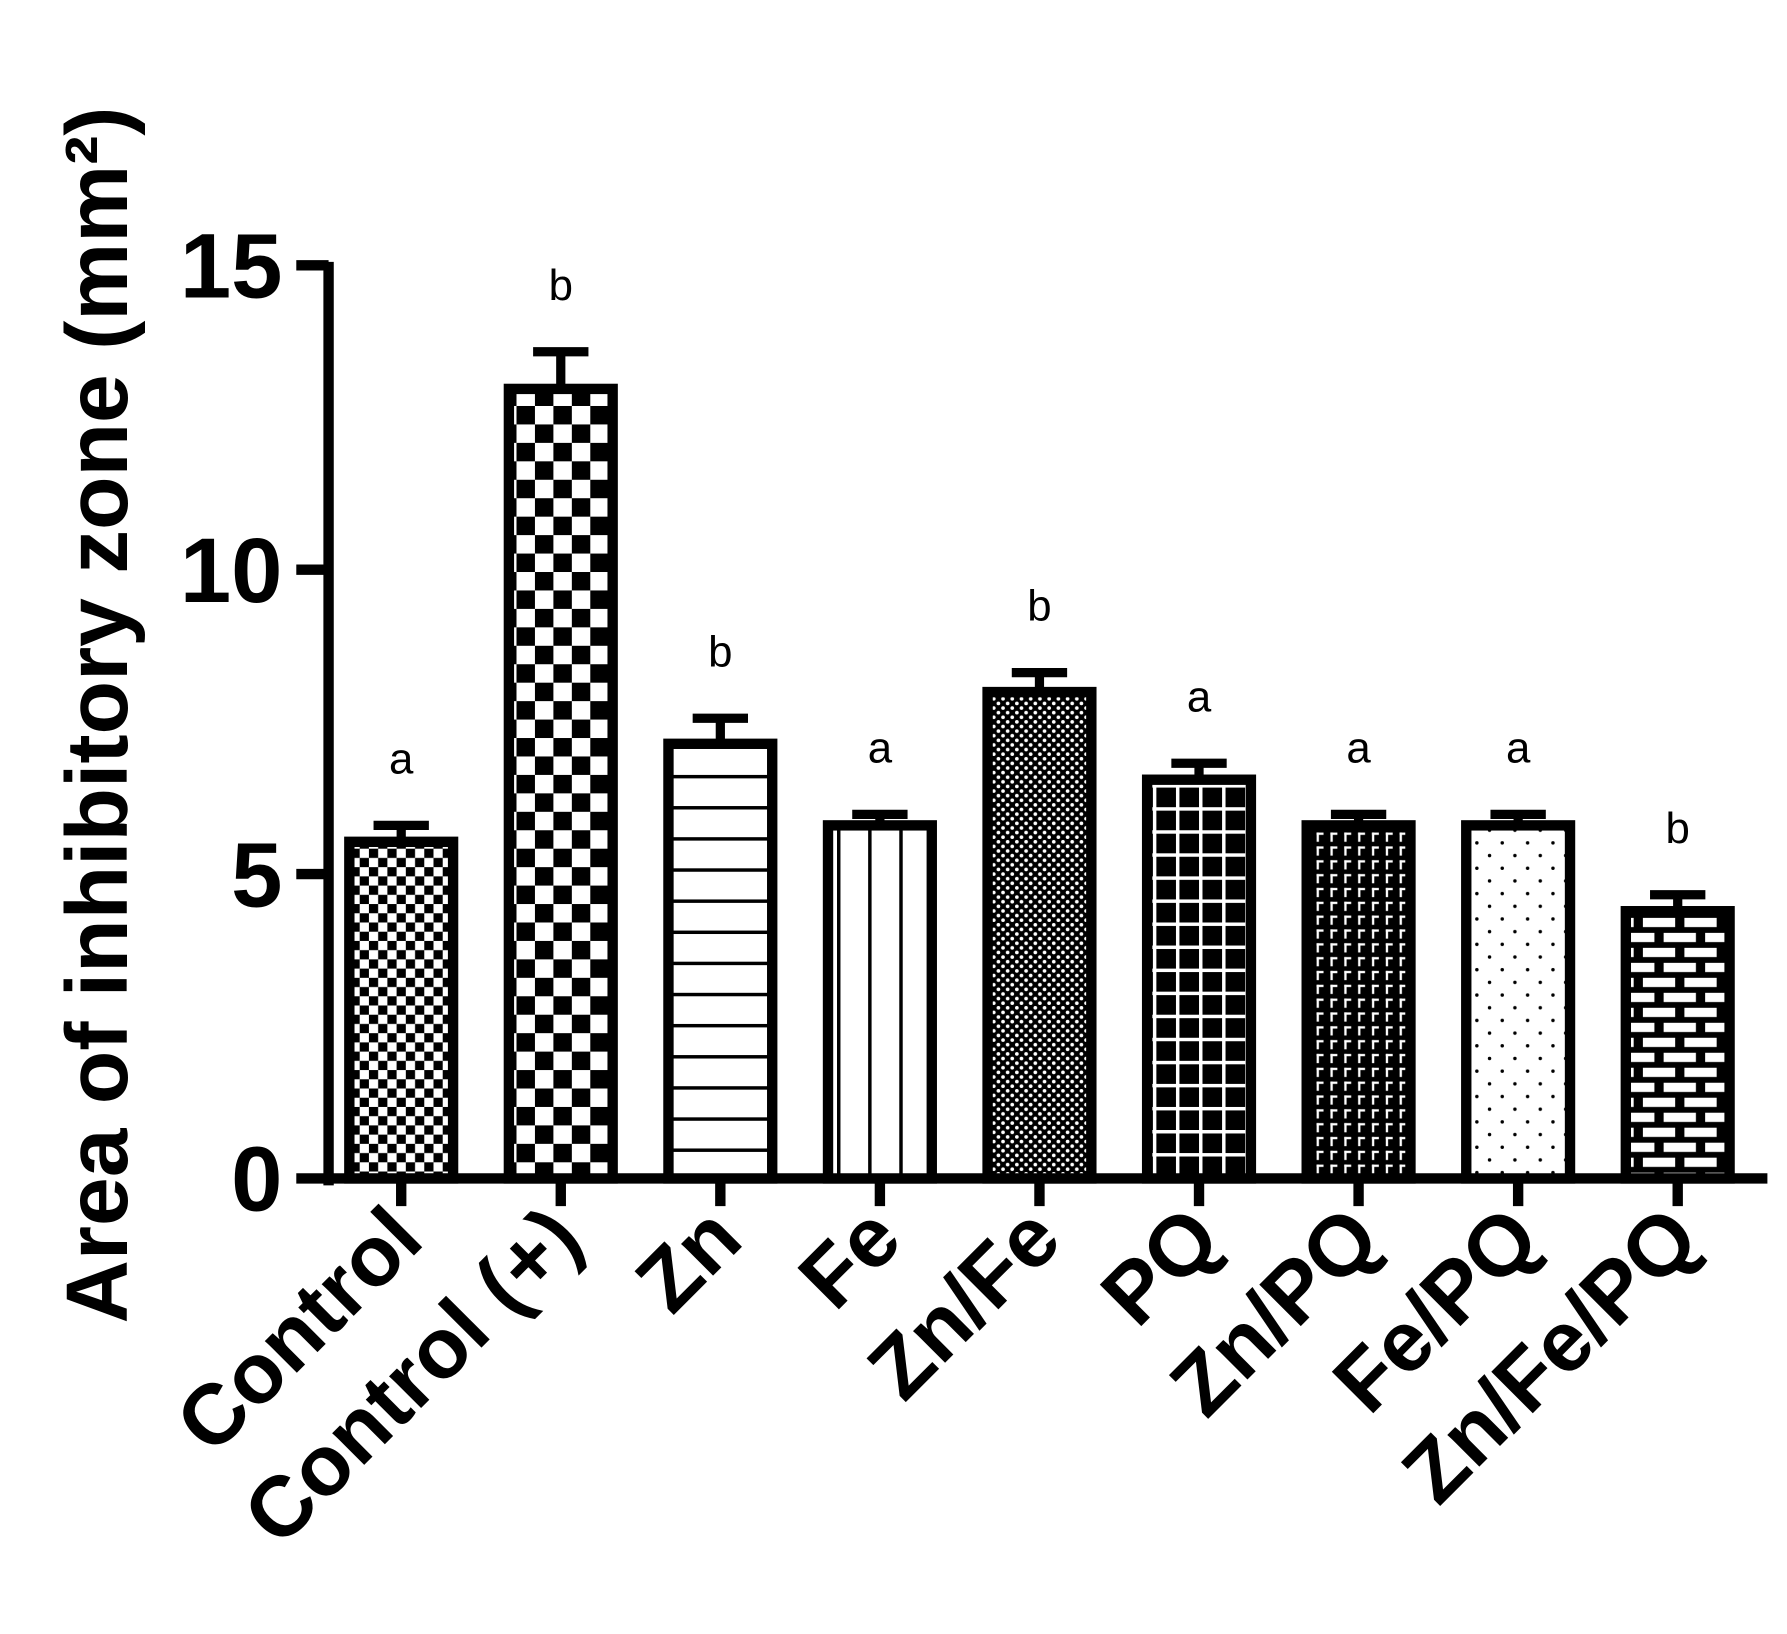 The width and height of the screenshot is (1787, 1634). I want to click on bar-zn, so click(720, 961).